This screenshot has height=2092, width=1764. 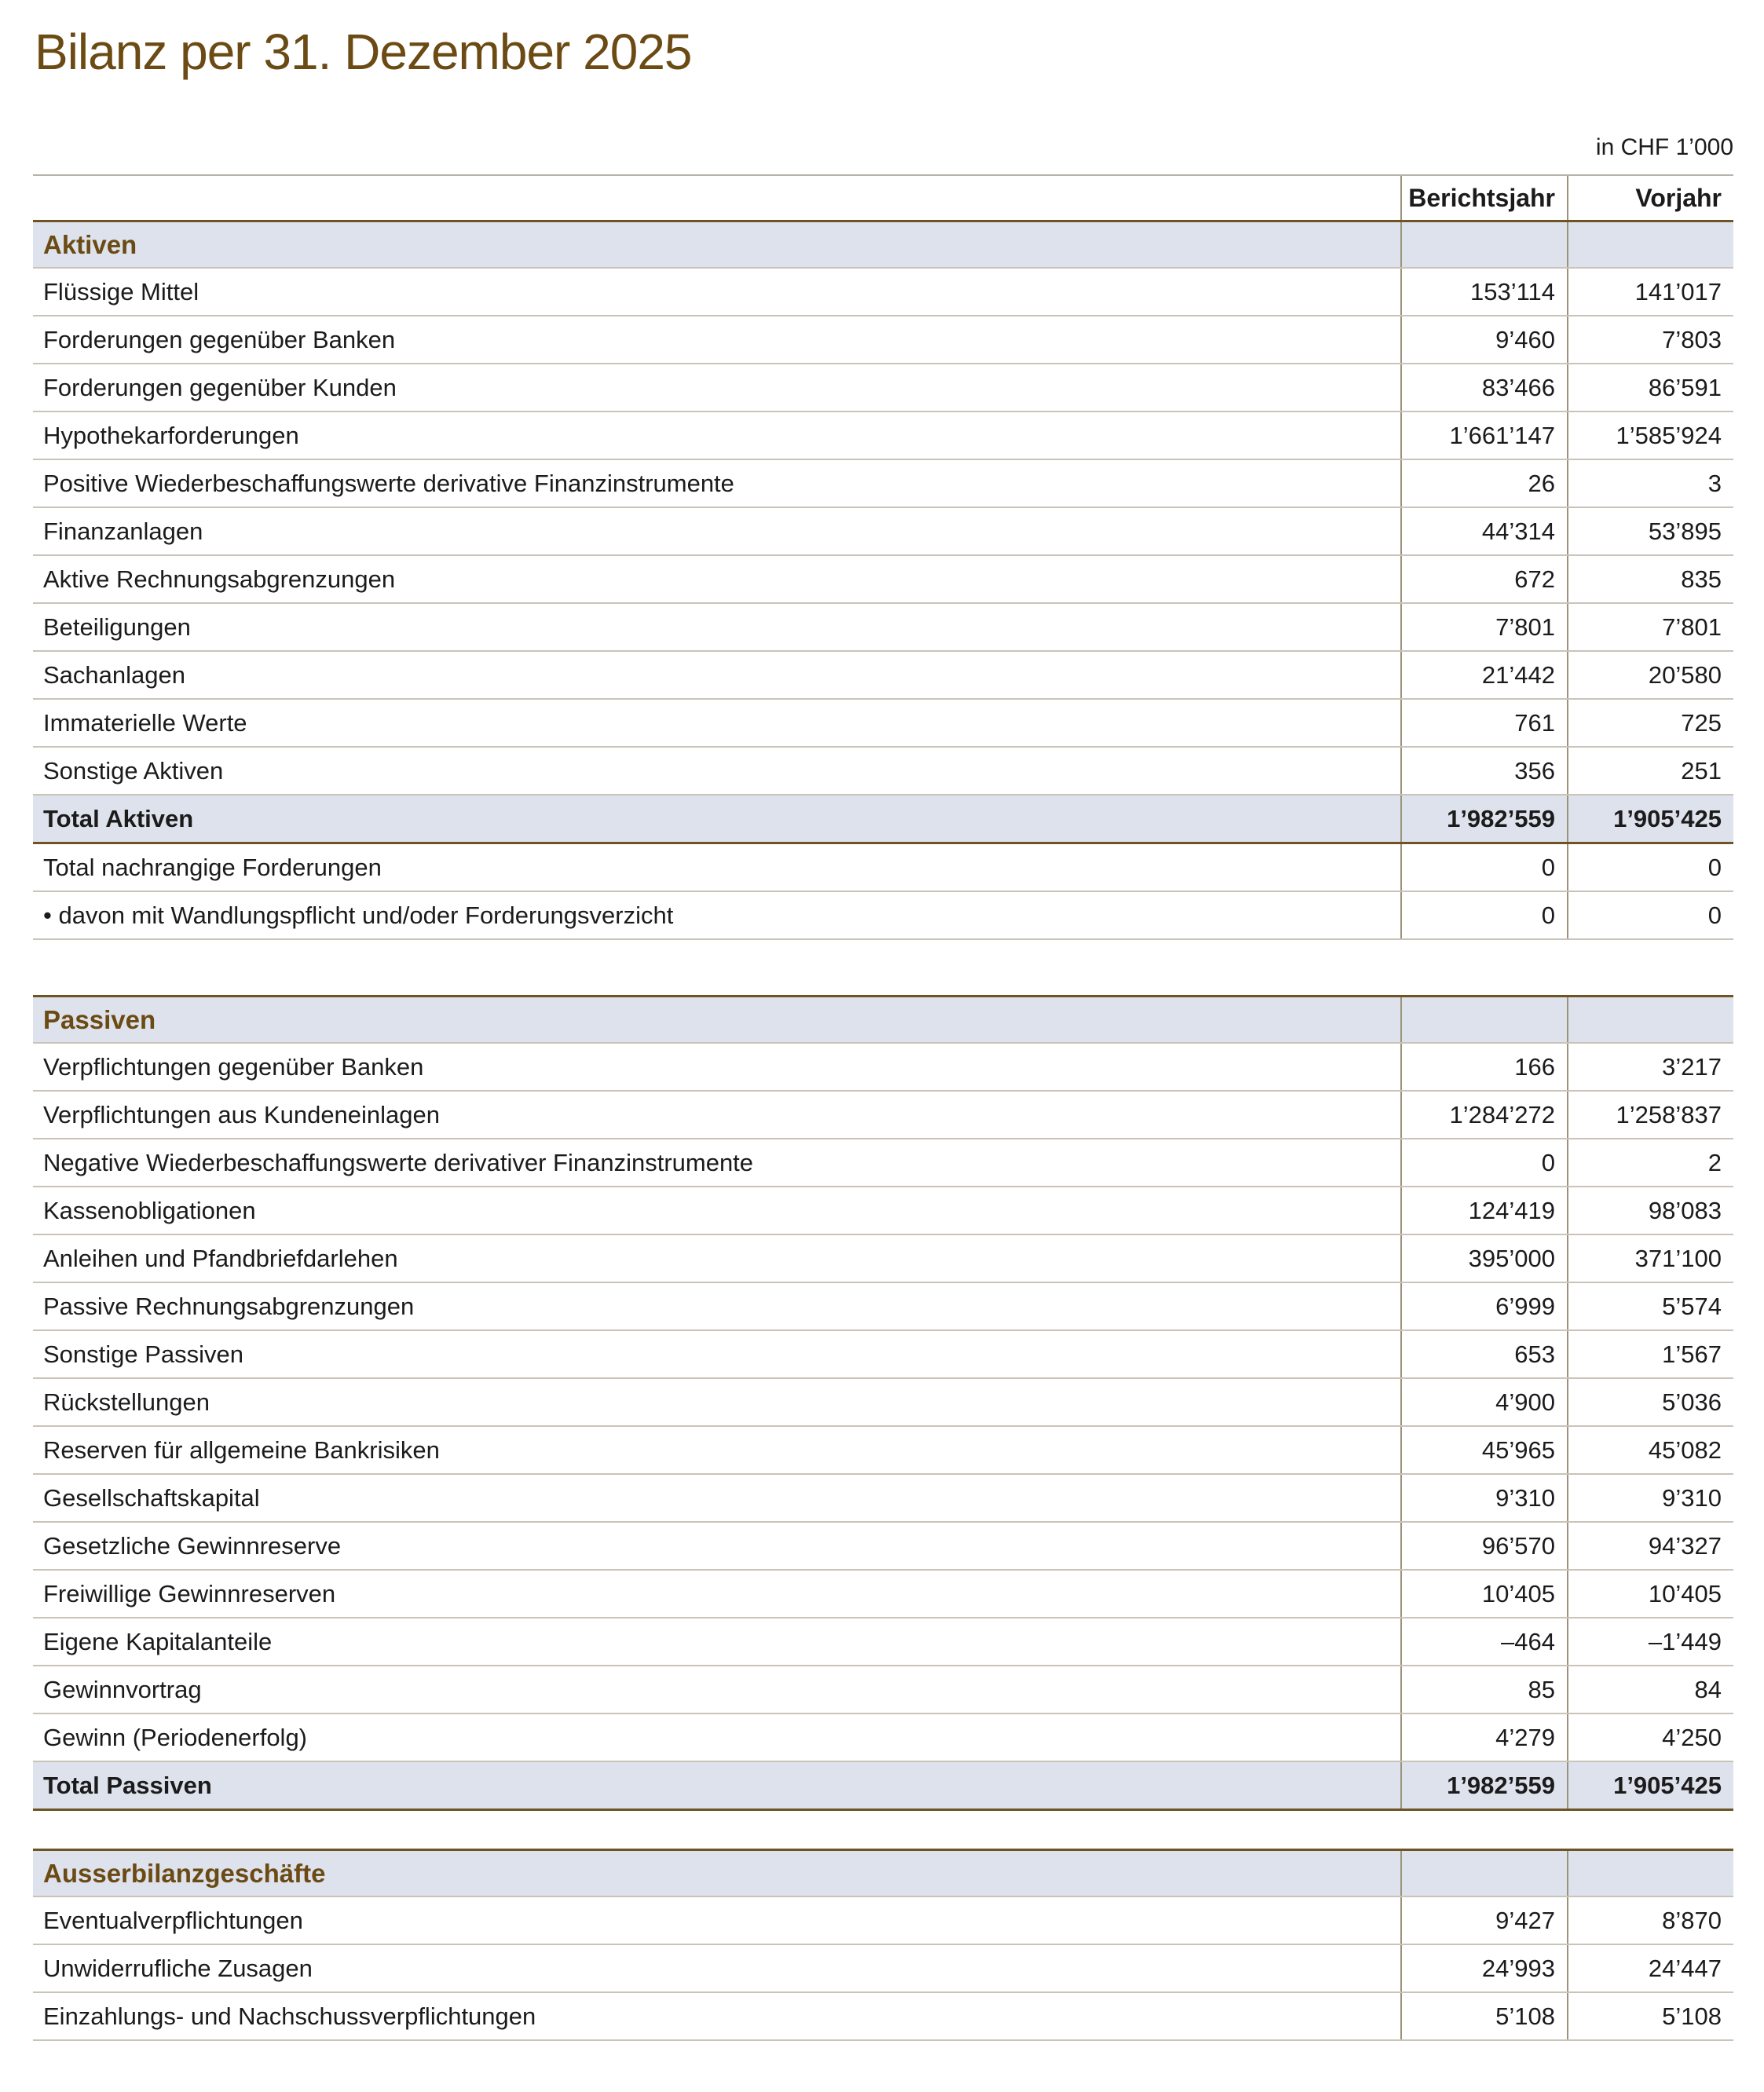 What do you see at coordinates (883, 628) in the screenshot?
I see `table-row: Beteiligungen 7’801 7’801` at bounding box center [883, 628].